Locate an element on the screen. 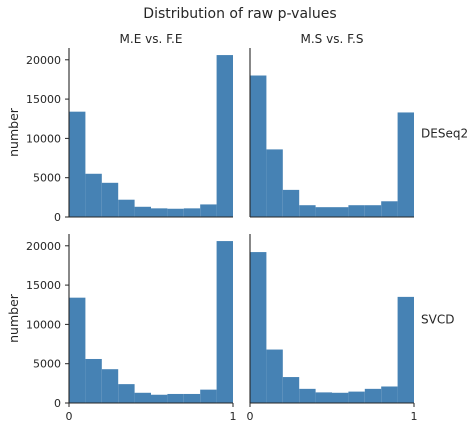  figure-title: Distribution of raw p-values is located at coordinates (239, 14).